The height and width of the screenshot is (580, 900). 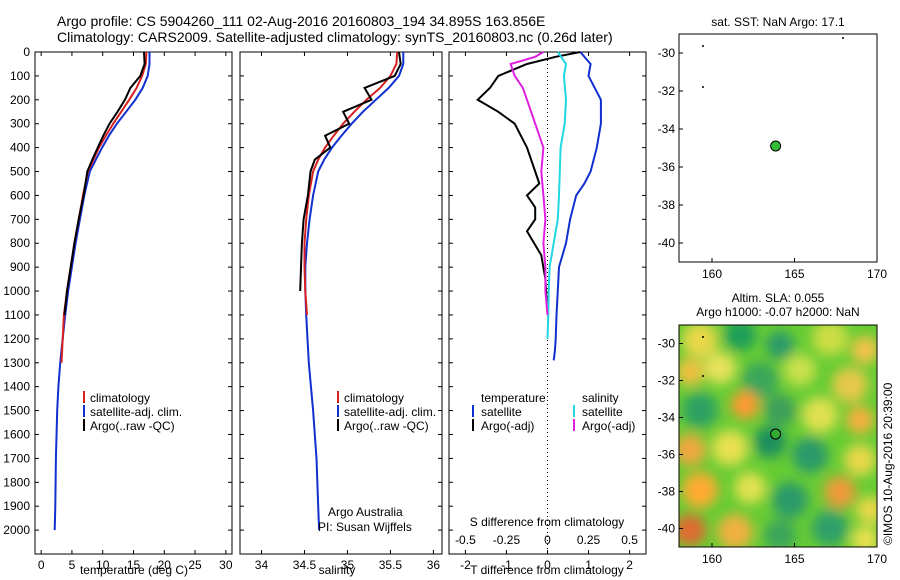 What do you see at coordinates (589, 540) in the screenshot?
I see `top-tick-label: 0.25` at bounding box center [589, 540].